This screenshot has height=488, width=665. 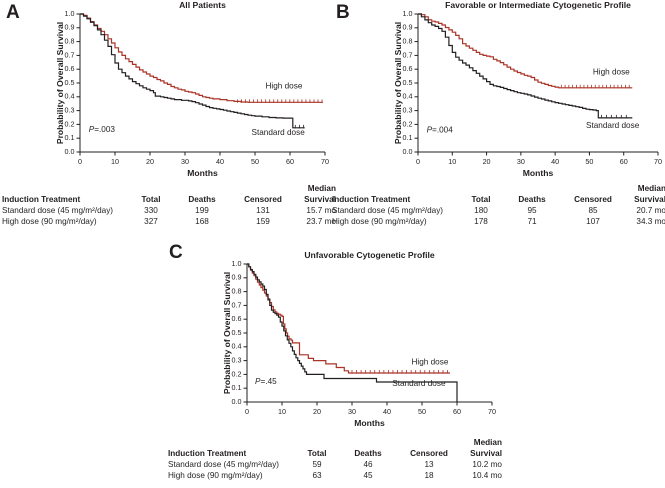 What do you see at coordinates (525, 51) in the screenshot?
I see `km-curve-high-dose` at bounding box center [525, 51].